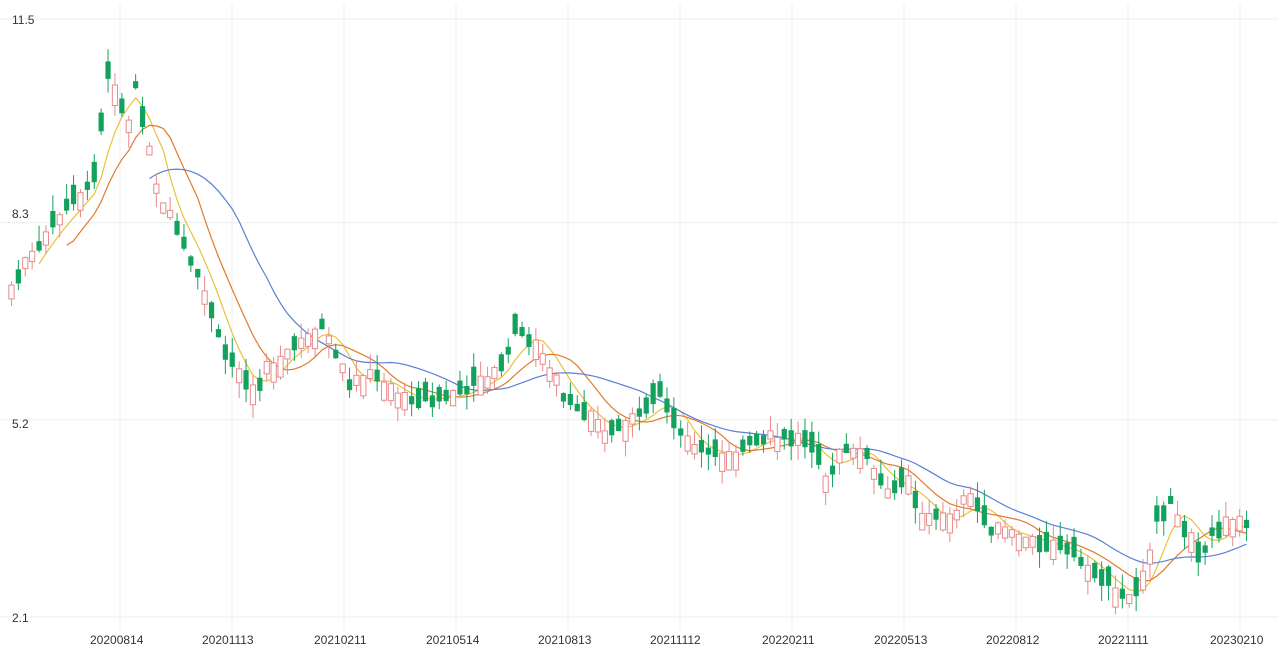 Image resolution: width=1278 pixels, height=661 pixels. What do you see at coordinates (453, 640) in the screenshot?
I see `x-tick-label: 20210514` at bounding box center [453, 640].